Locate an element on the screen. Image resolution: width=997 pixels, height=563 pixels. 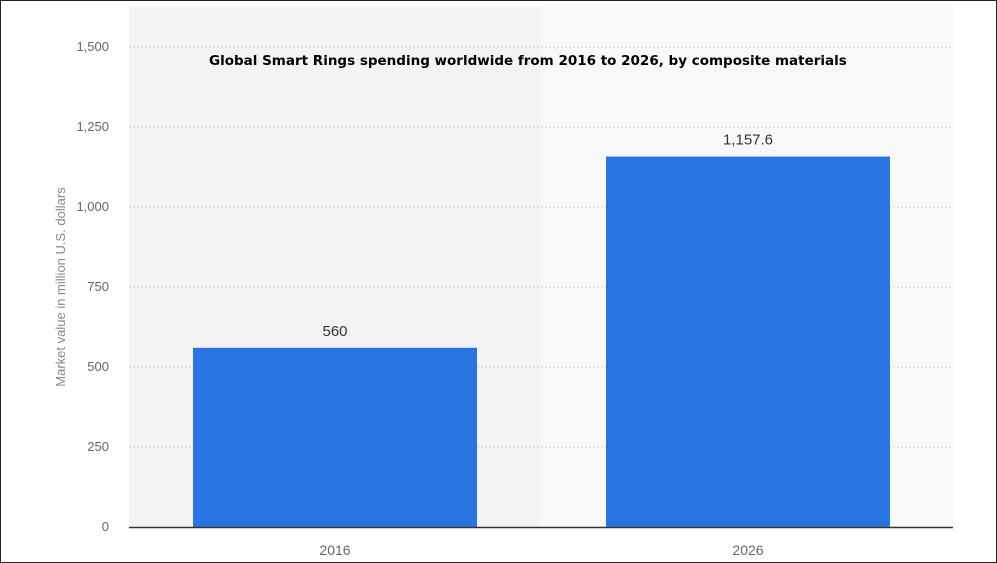
y-tick-label: 1,250 is located at coordinates (92, 126).